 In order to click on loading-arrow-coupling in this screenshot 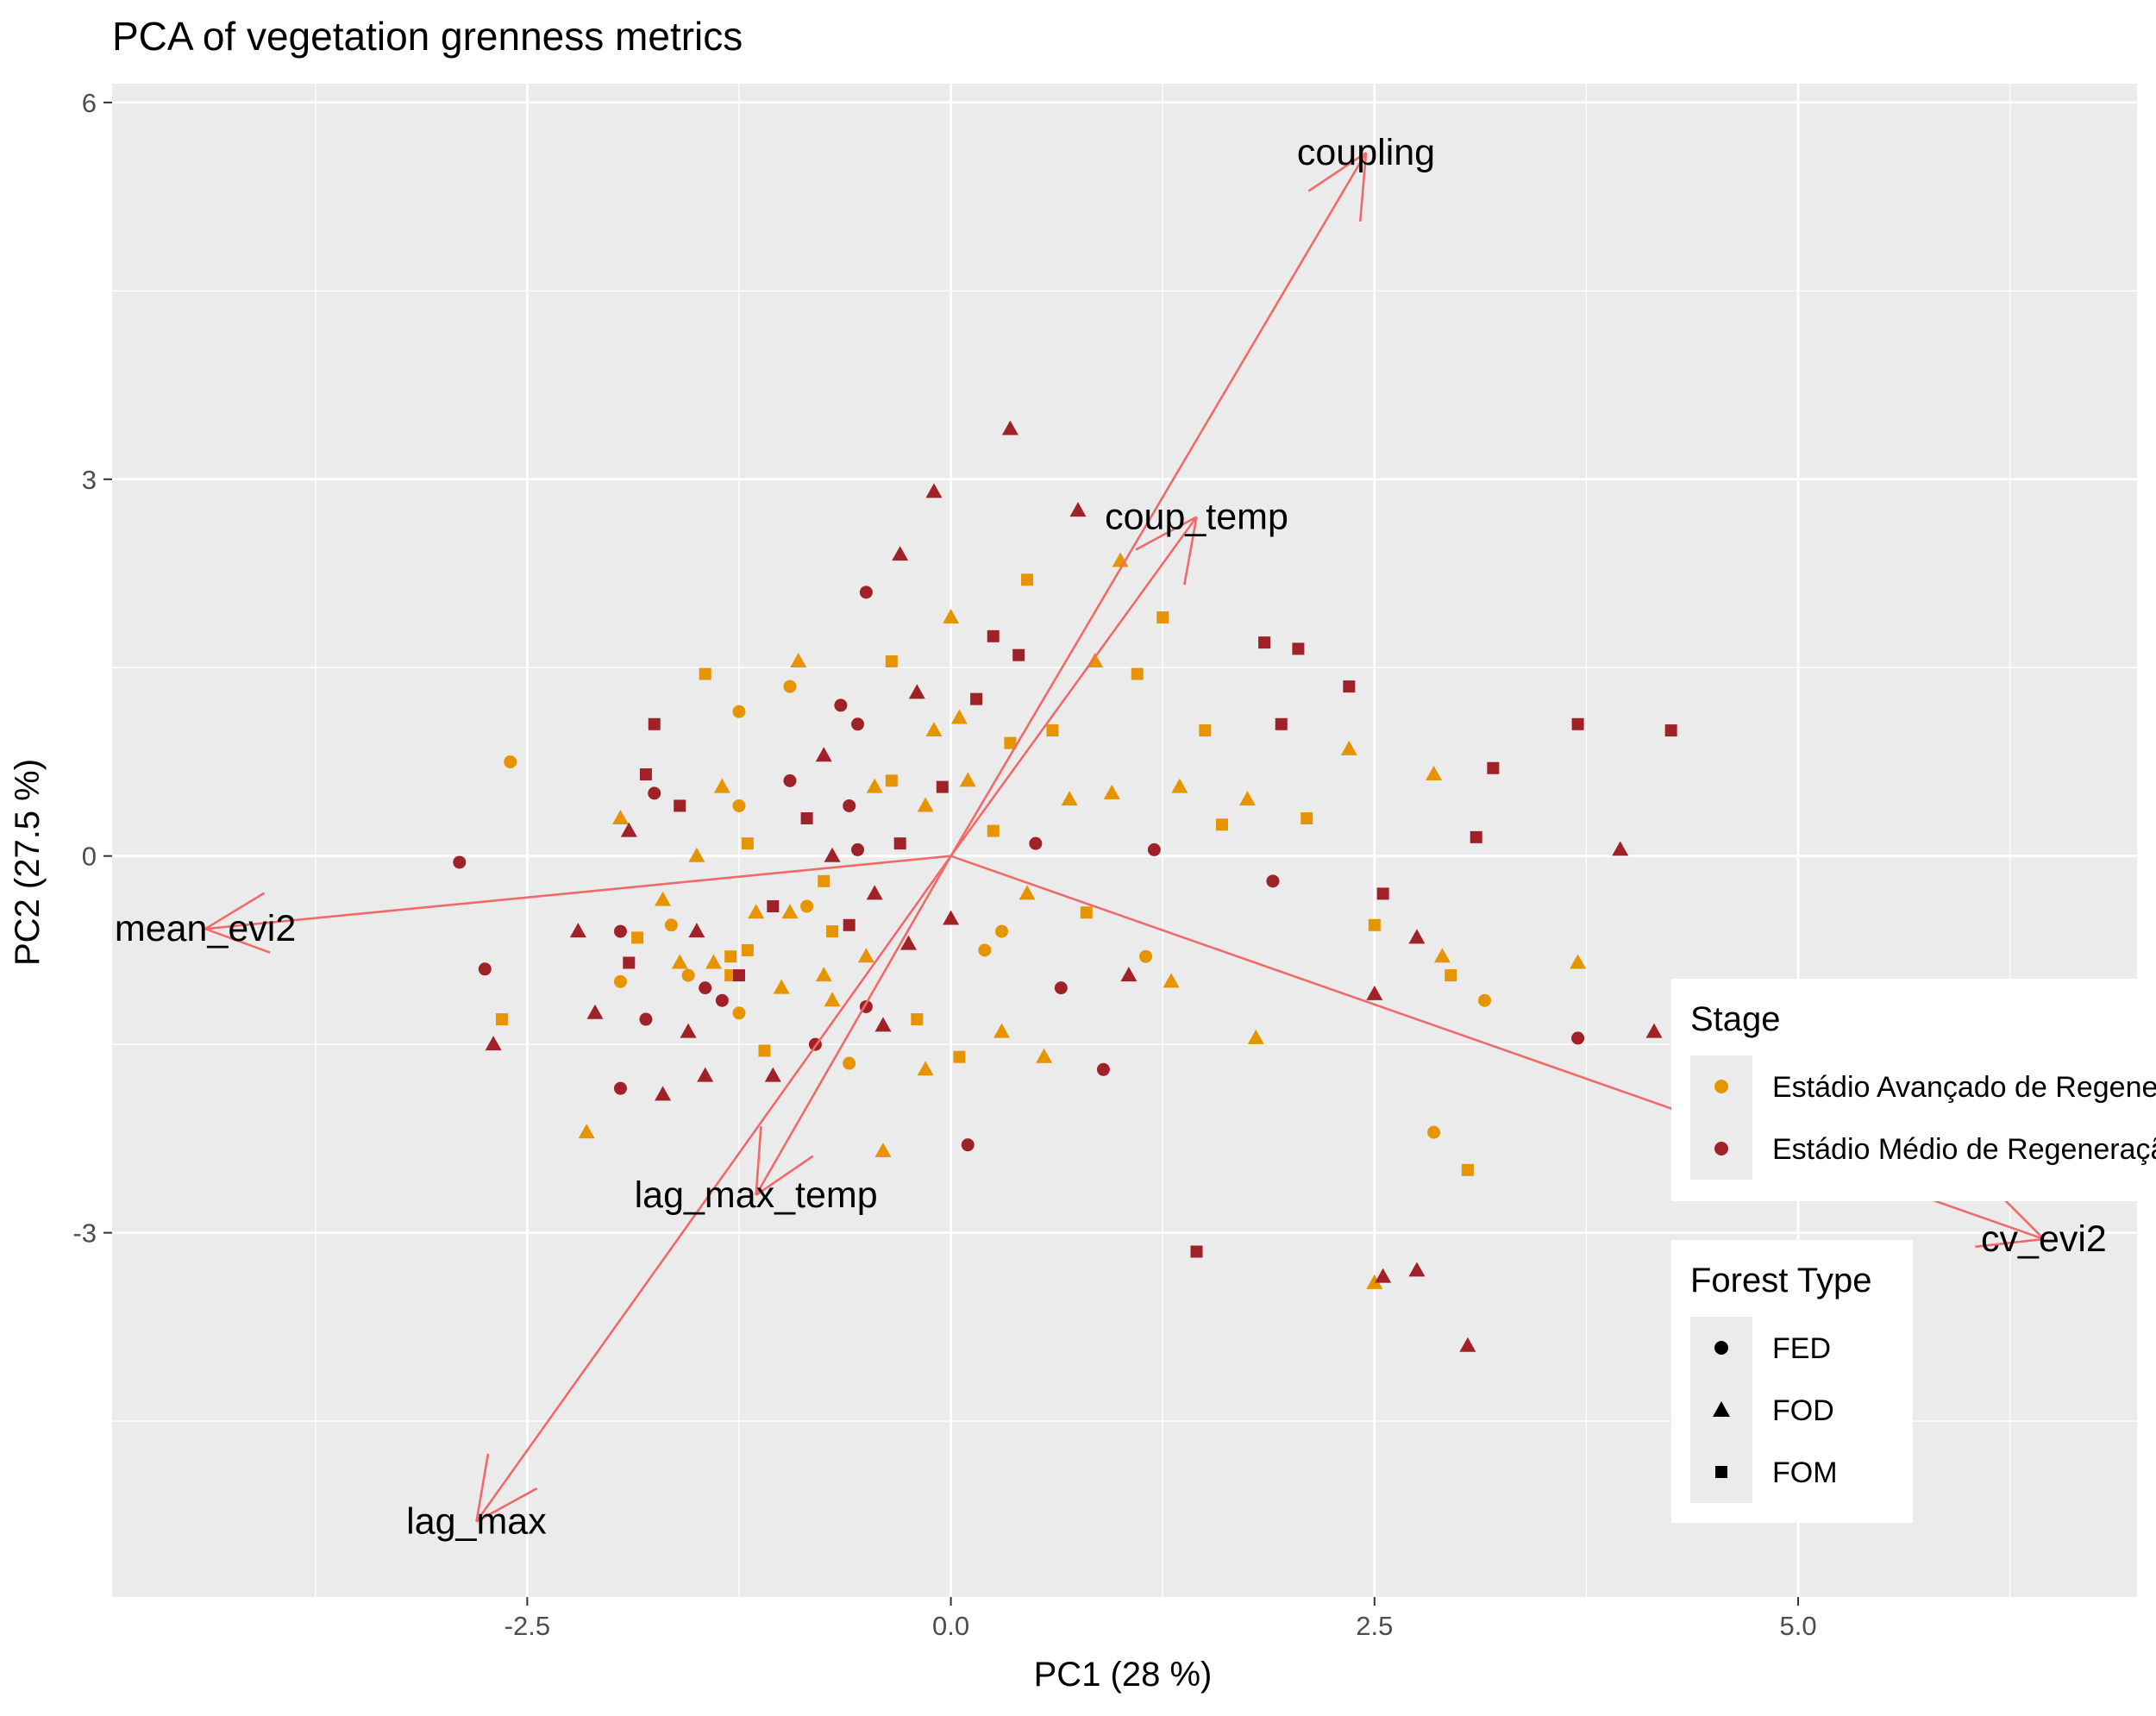, I will do `click(1159, 504)`.